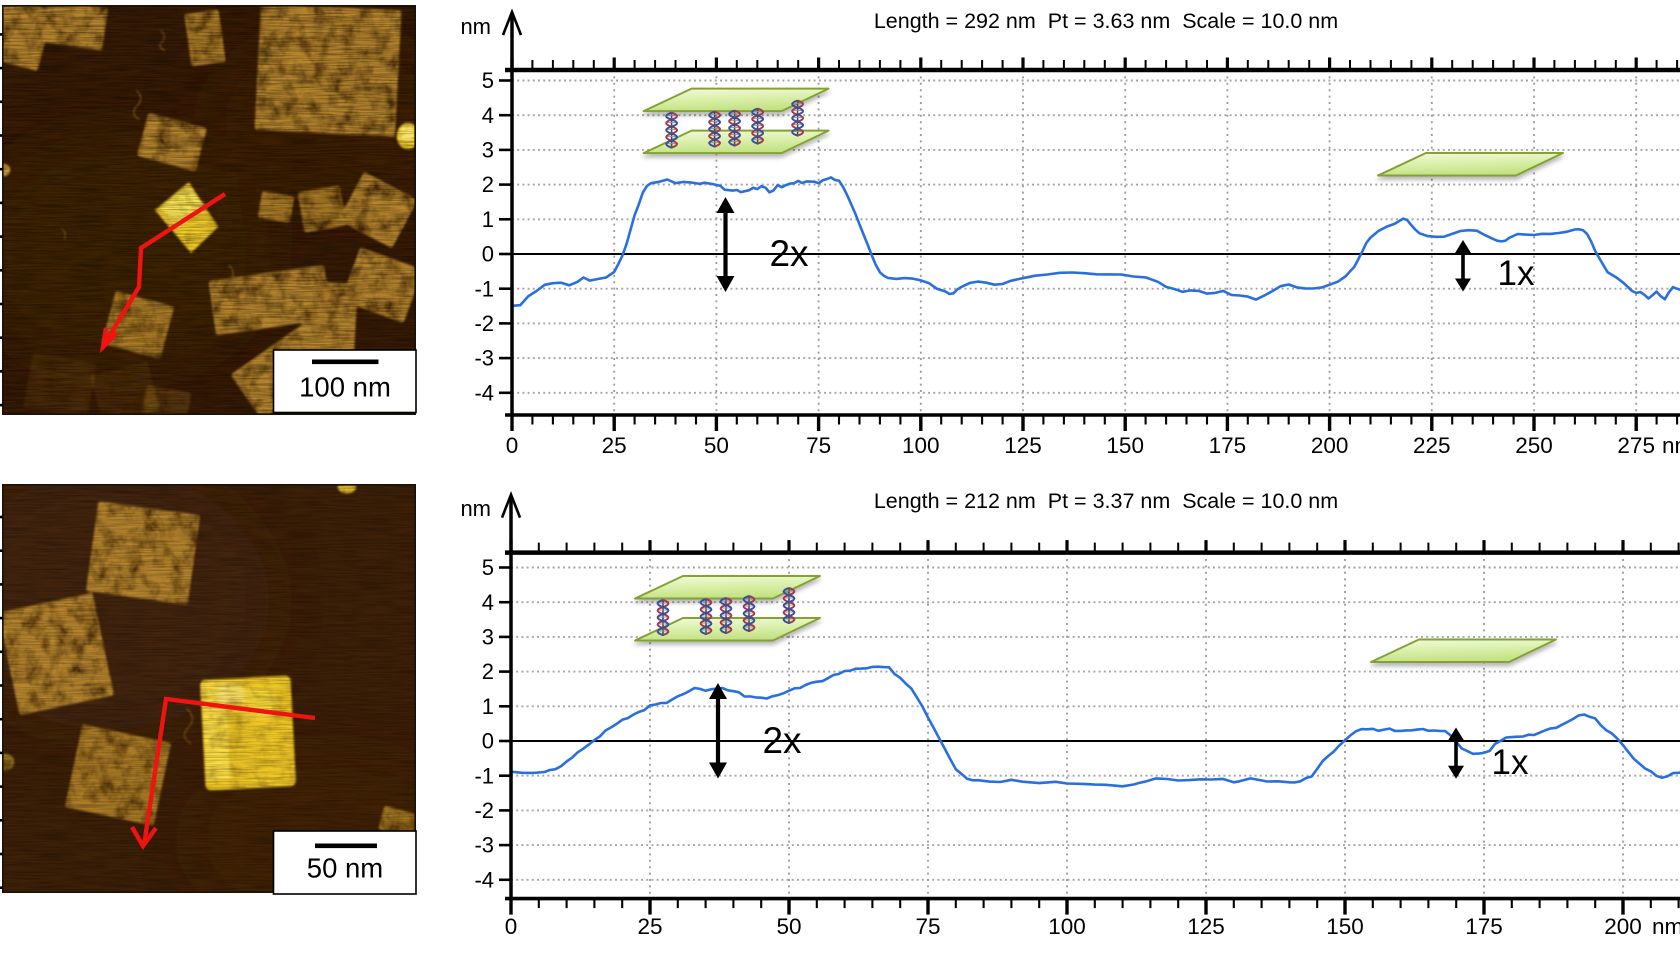 The image size is (1680, 966). Describe the element at coordinates (1534, 445) in the screenshot. I see `svg-text: 250` at that location.